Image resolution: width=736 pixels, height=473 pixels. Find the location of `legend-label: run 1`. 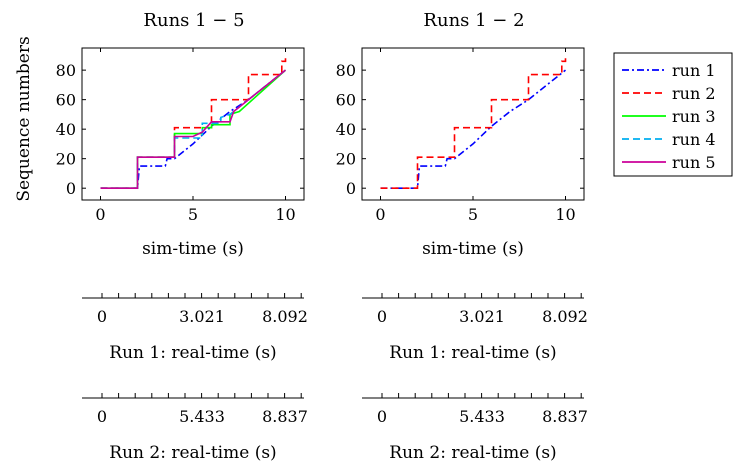

legend-label: run 1 is located at coordinates (694, 70).